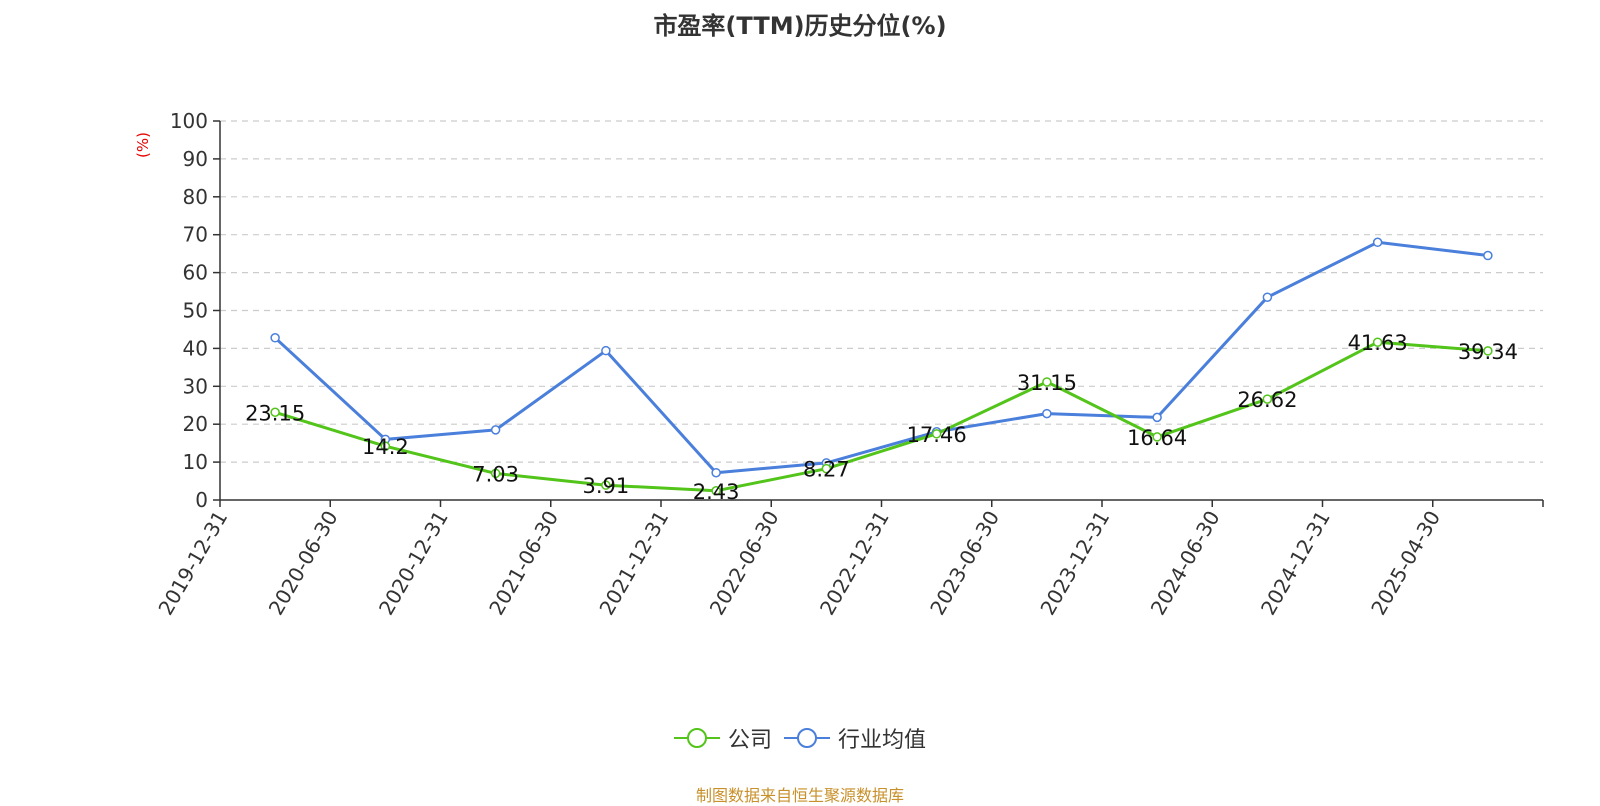 This screenshot has width=1600, height=806. What do you see at coordinates (633, 563) in the screenshot?
I see `x-tick-label: 2021-12-31` at bounding box center [633, 563].